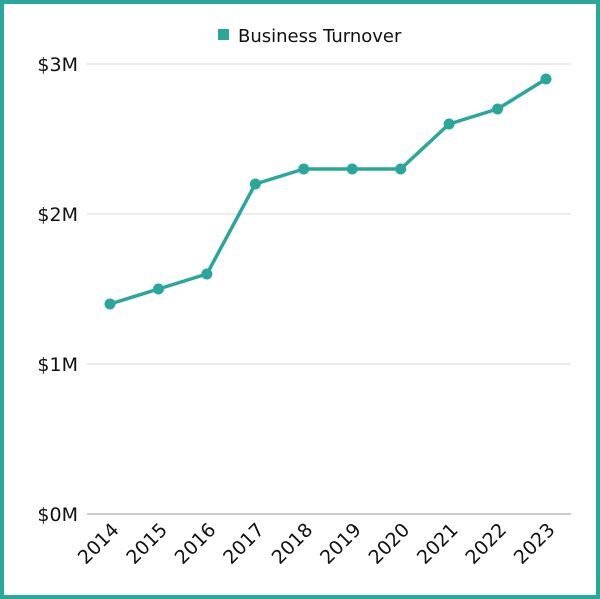 Image resolution: width=600 pixels, height=599 pixels. What do you see at coordinates (486, 544) in the screenshot?
I see `x-tick-label: 2022` at bounding box center [486, 544].